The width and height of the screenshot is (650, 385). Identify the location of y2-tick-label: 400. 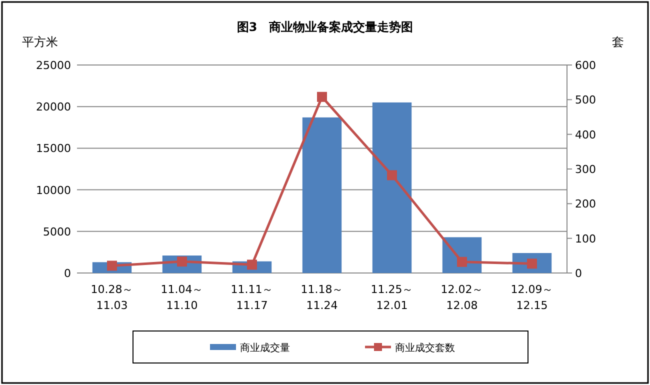
(585, 135).